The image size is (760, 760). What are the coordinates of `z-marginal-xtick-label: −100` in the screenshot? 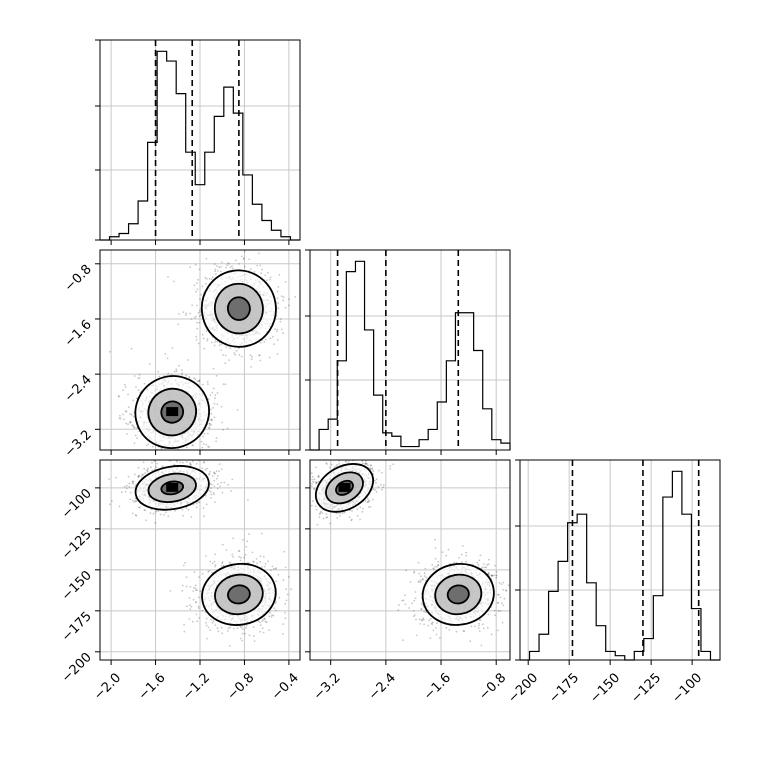 It's located at (687, 688).